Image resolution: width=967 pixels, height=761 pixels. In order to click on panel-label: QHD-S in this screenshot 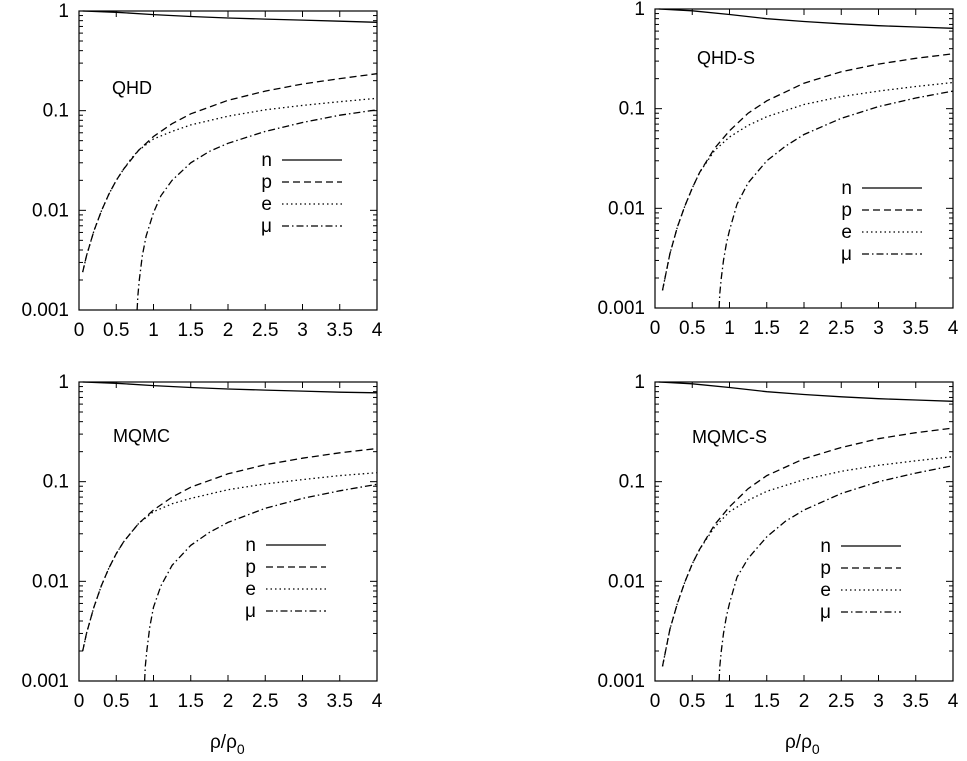, I will do `click(726, 58)`.